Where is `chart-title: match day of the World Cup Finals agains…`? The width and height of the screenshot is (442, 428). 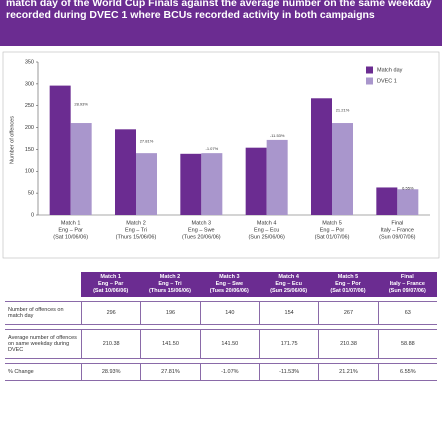
chart-title: match day of the World Cup Finals agains… is located at coordinates (219, 10).